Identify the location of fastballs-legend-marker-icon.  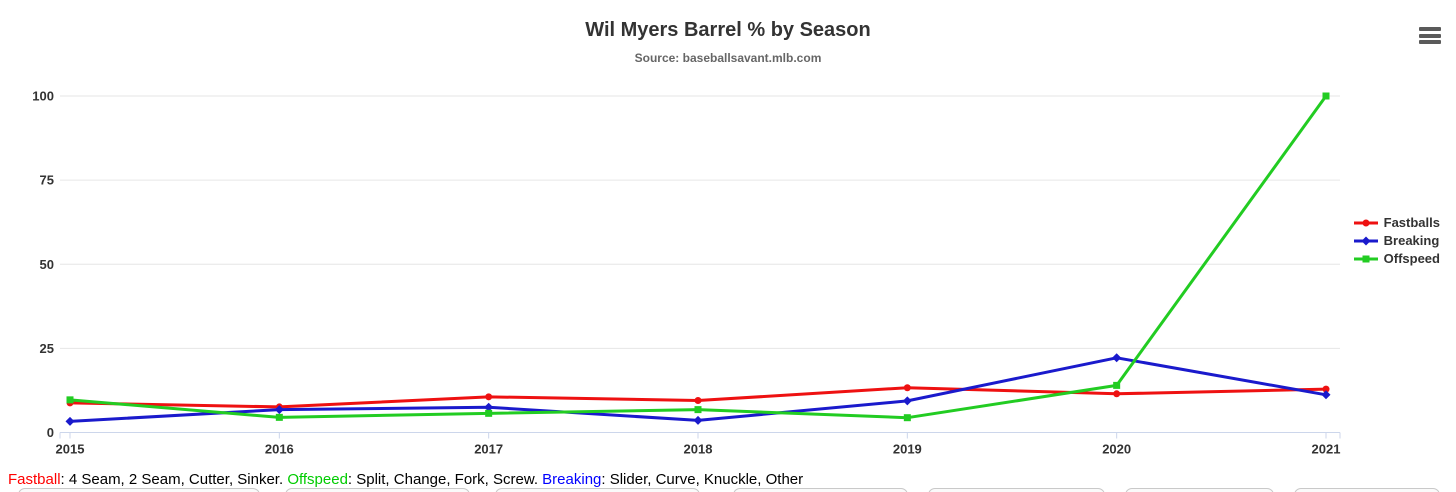
(1365, 222).